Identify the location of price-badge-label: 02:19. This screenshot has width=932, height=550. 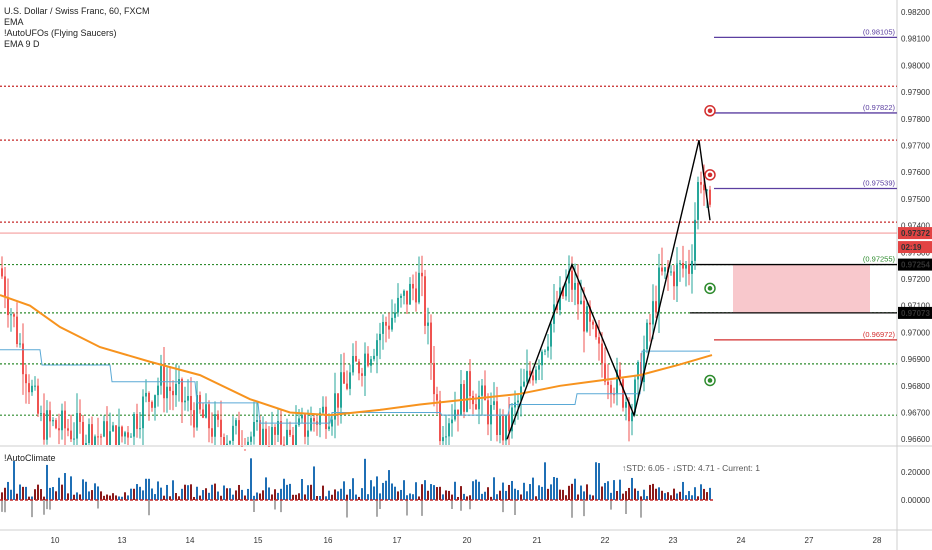
(911, 247).